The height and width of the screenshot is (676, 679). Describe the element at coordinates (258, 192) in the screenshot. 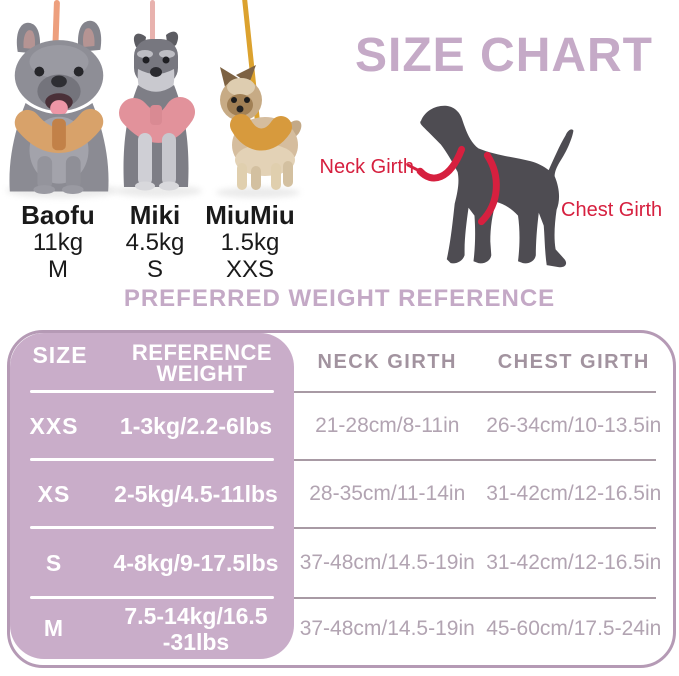

I see `shadow-miumiu` at that location.